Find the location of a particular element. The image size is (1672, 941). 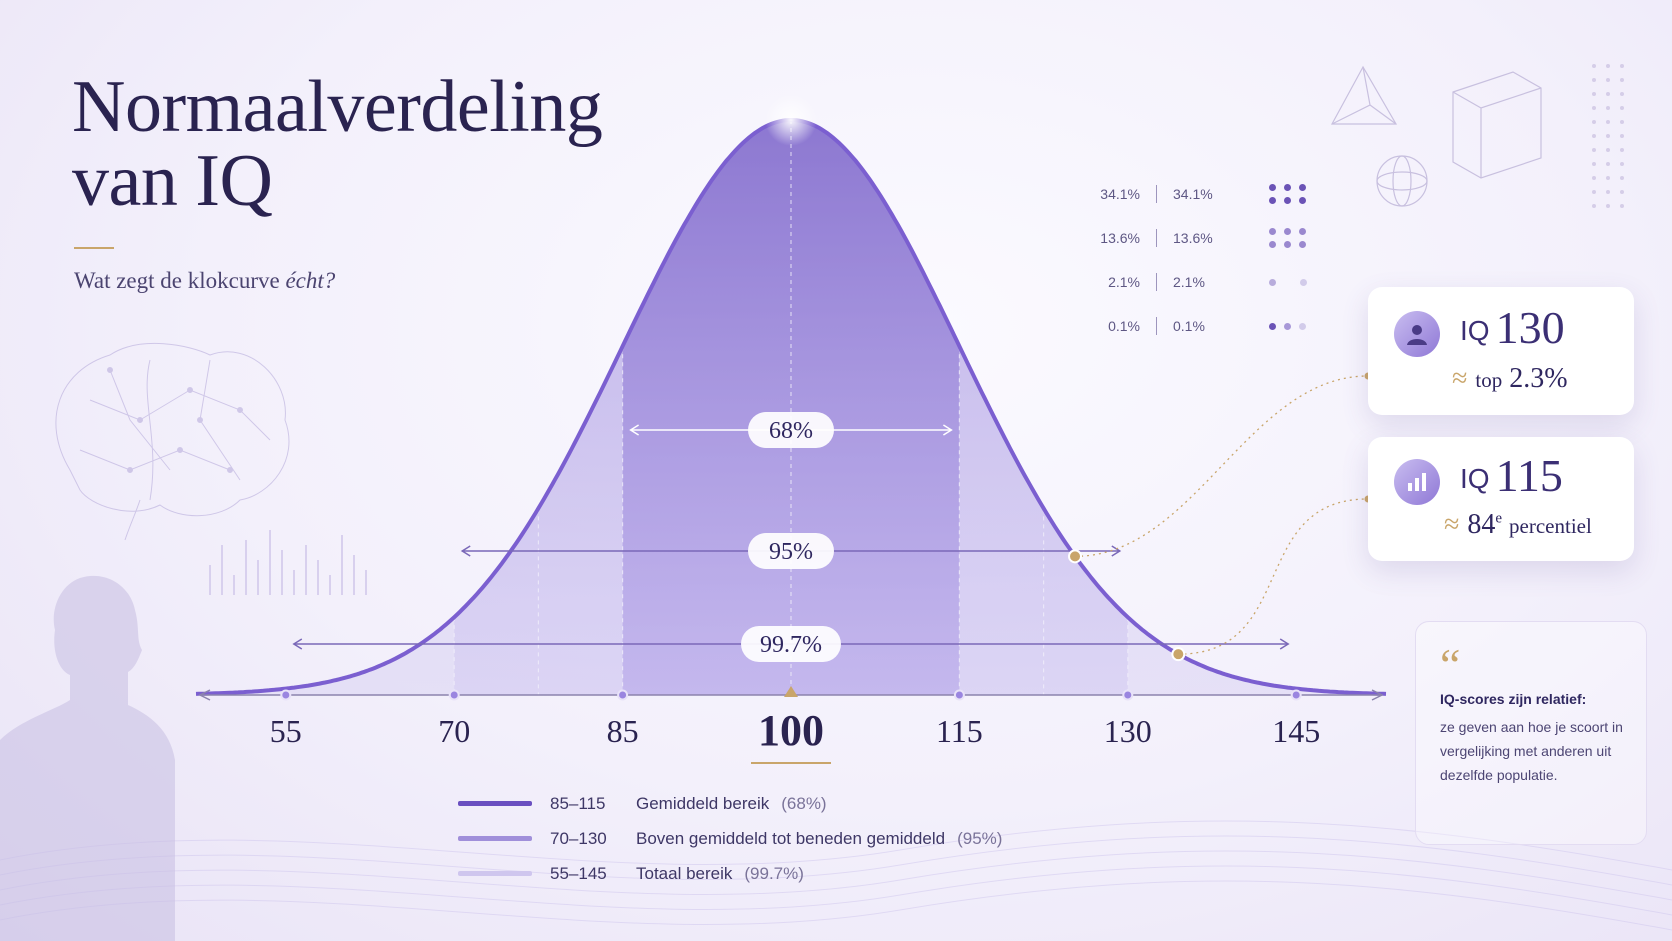

legend-range: 70–130 is located at coordinates (578, 838).